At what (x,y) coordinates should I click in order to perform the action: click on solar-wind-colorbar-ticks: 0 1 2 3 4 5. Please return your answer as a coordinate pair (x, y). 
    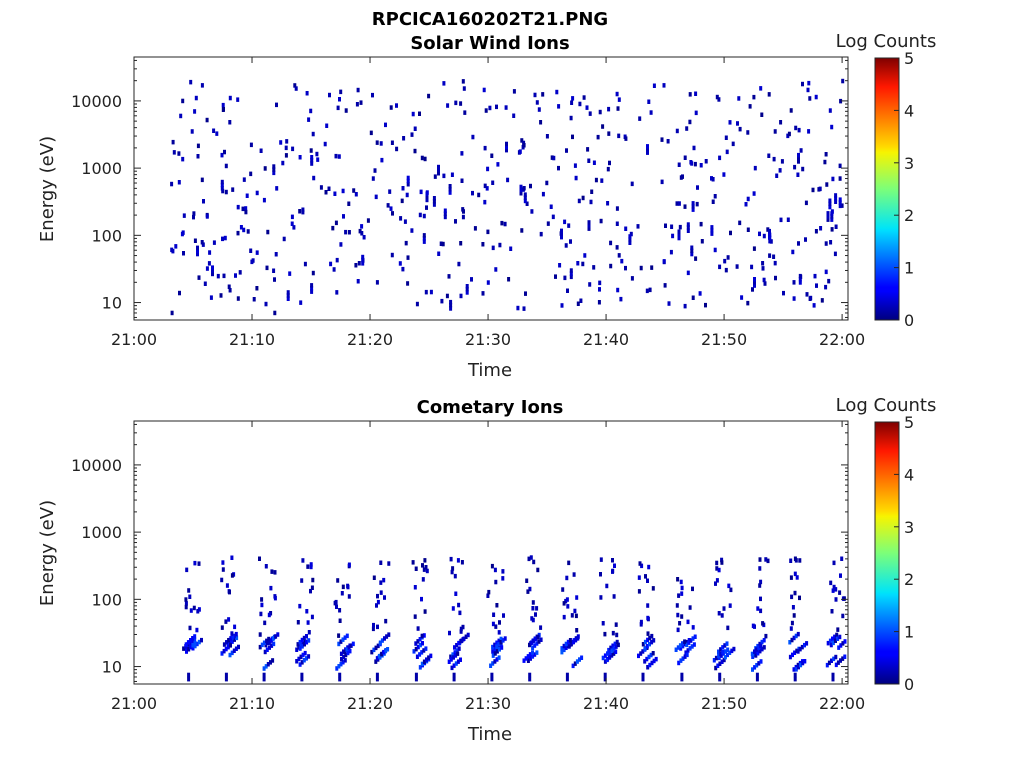
    Looking at the image, I should click on (904, 189).